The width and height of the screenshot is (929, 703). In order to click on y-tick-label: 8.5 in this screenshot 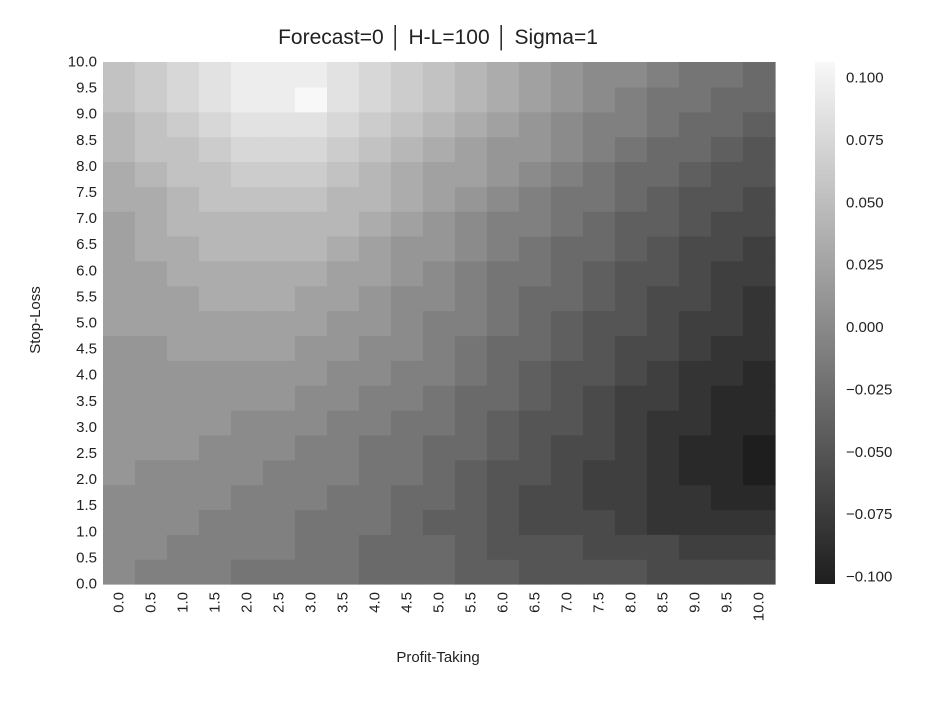, I will do `click(86, 140)`.